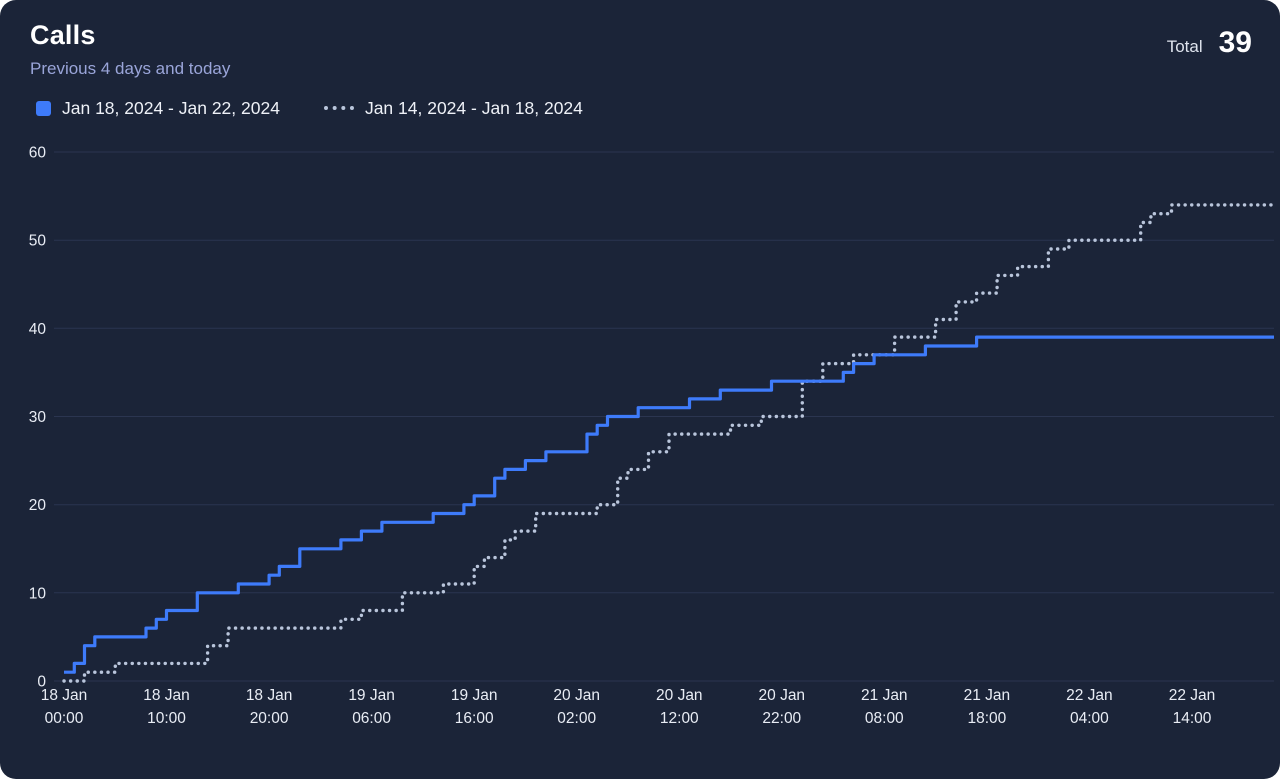  What do you see at coordinates (166, 718) in the screenshot?
I see `x-tick-label: 10:00` at bounding box center [166, 718].